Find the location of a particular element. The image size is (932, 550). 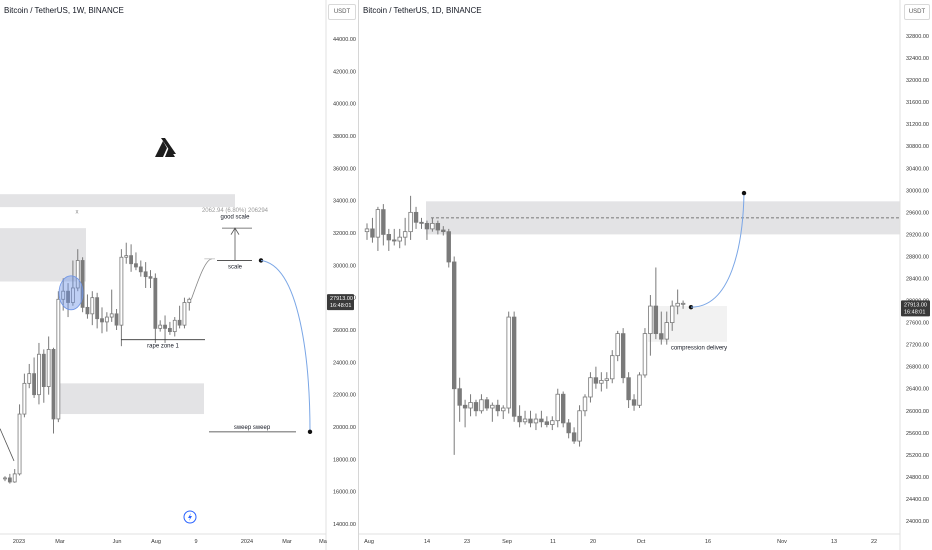

trend-line is located at coordinates (7, 445).